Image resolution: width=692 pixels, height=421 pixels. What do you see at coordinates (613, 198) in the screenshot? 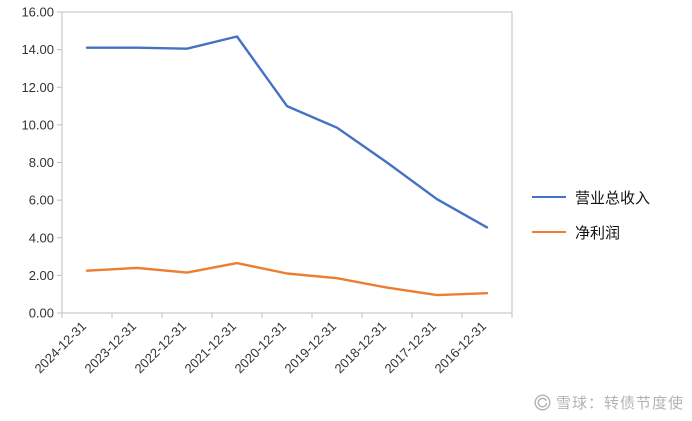
I see `legend-label-revenue: 营业总收入` at bounding box center [613, 198].